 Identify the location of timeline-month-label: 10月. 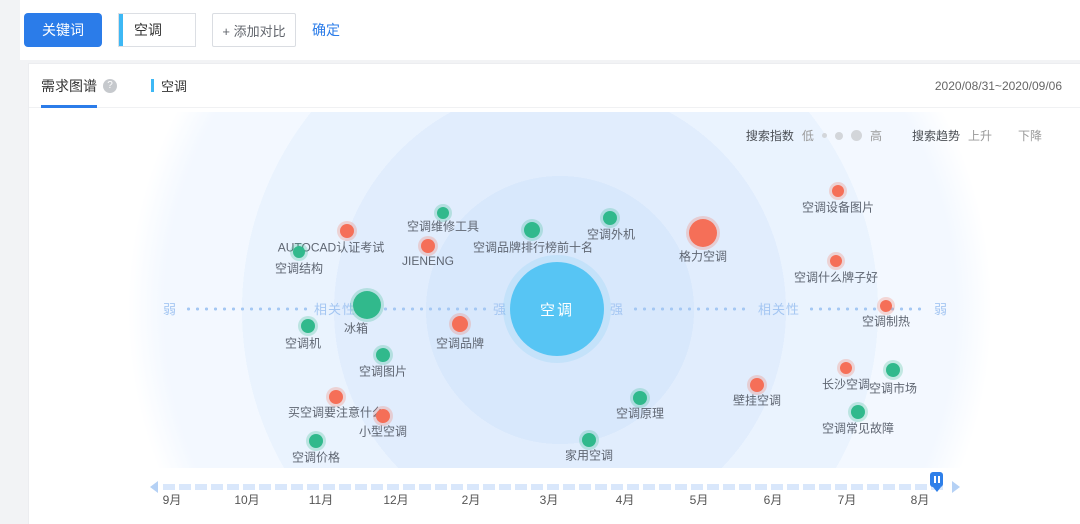
(247, 500).